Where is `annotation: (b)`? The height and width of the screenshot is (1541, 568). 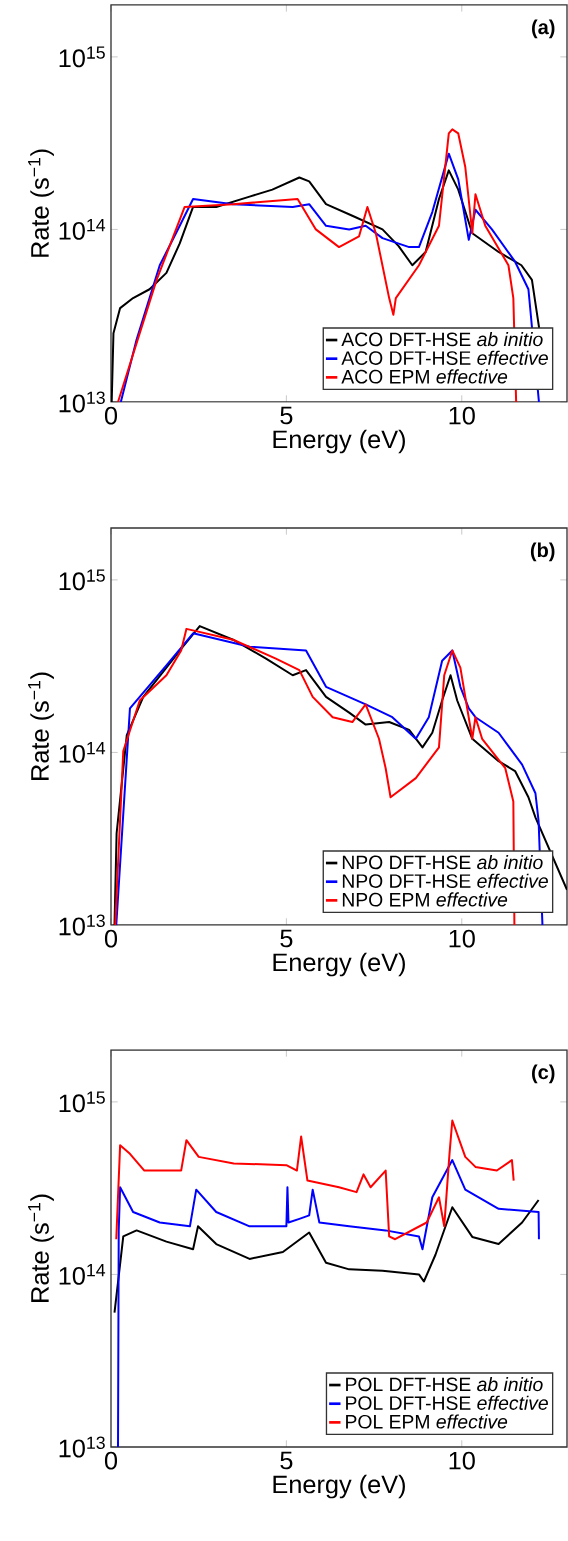 annotation: (b) is located at coordinates (542, 552).